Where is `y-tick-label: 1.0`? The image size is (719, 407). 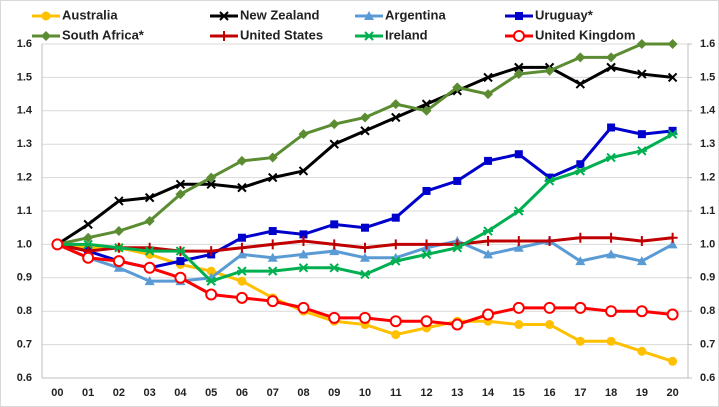 y-tick-label: 1.0 is located at coordinates (24, 244).